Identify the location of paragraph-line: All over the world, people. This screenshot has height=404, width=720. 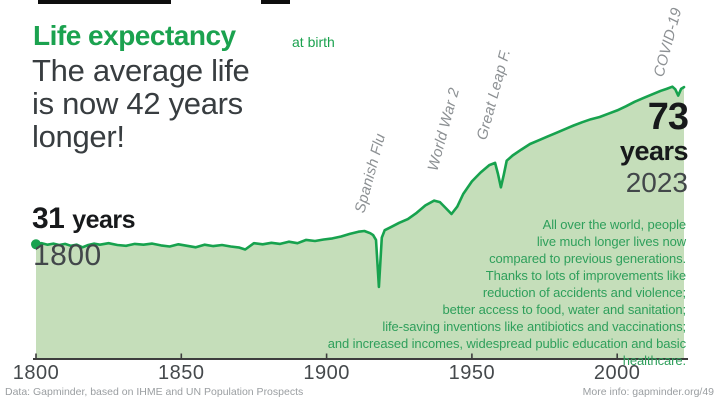
(614, 224).